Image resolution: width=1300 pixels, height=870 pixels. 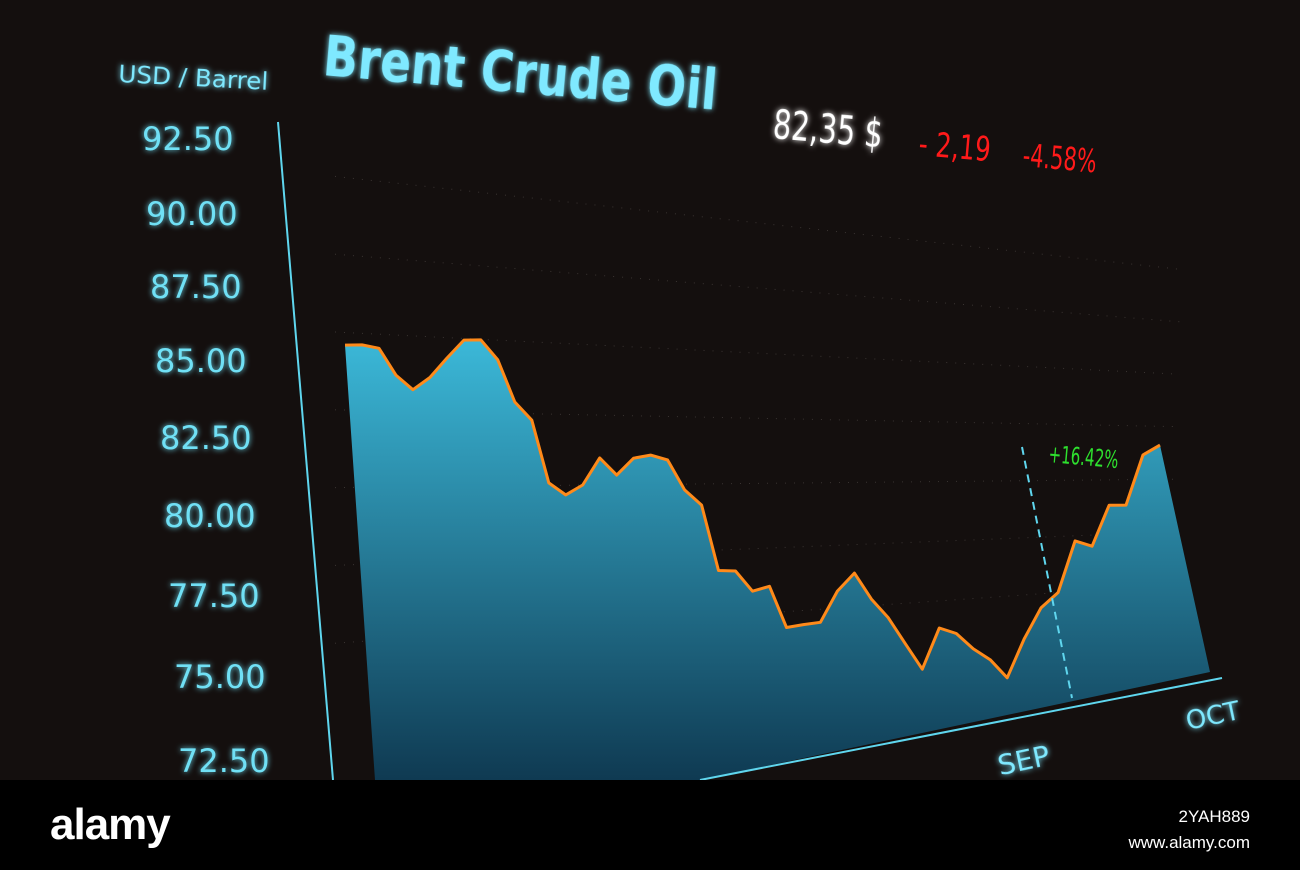 What do you see at coordinates (110, 824) in the screenshot?
I see `alamy-logo: alamy` at bounding box center [110, 824].